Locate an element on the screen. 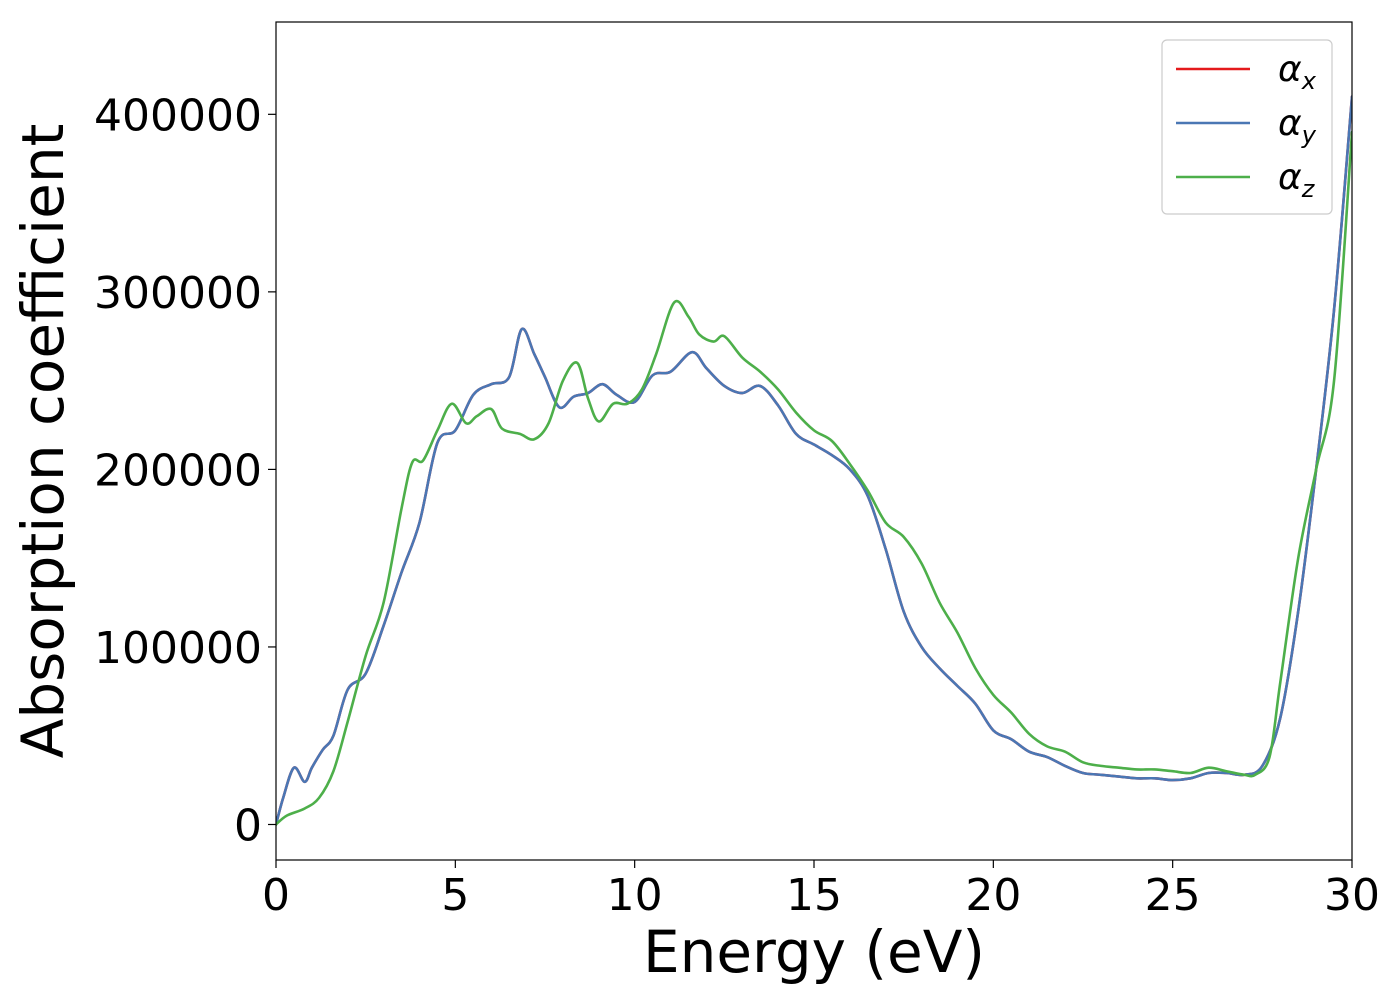 Image resolution: width=1400 pixels, height=1000 pixels. x-axis: 0 5 10 15 20 25 30 is located at coordinates (821, 890).